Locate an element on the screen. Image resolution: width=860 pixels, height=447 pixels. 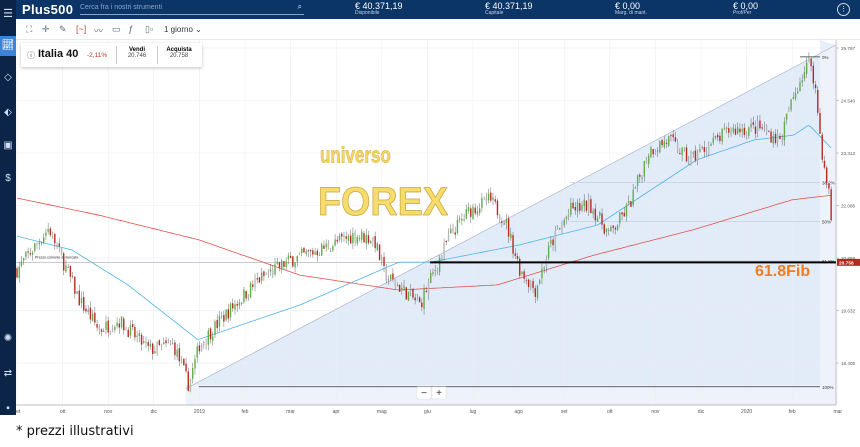
function-icon: ƒ is located at coordinates (131, 29).